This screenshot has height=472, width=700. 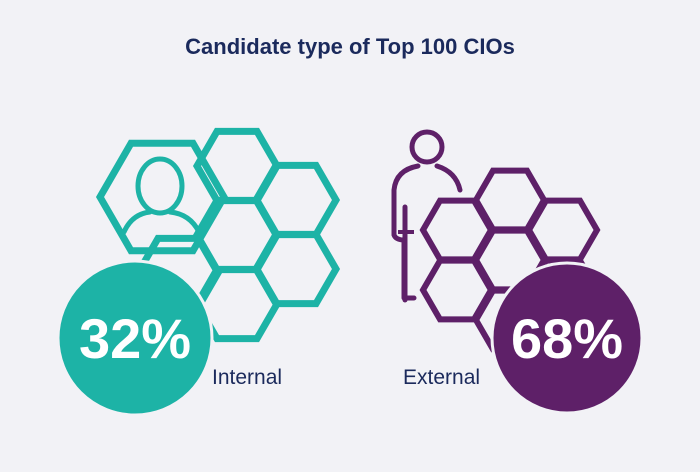 I want to click on hexagon, so click(x=162, y=197).